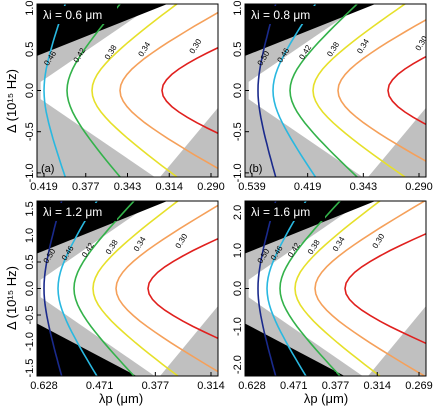 Image resolution: width=436 pixels, height=414 pixels. I want to click on x-axis-label-right: λp (μm), so click(326, 398).